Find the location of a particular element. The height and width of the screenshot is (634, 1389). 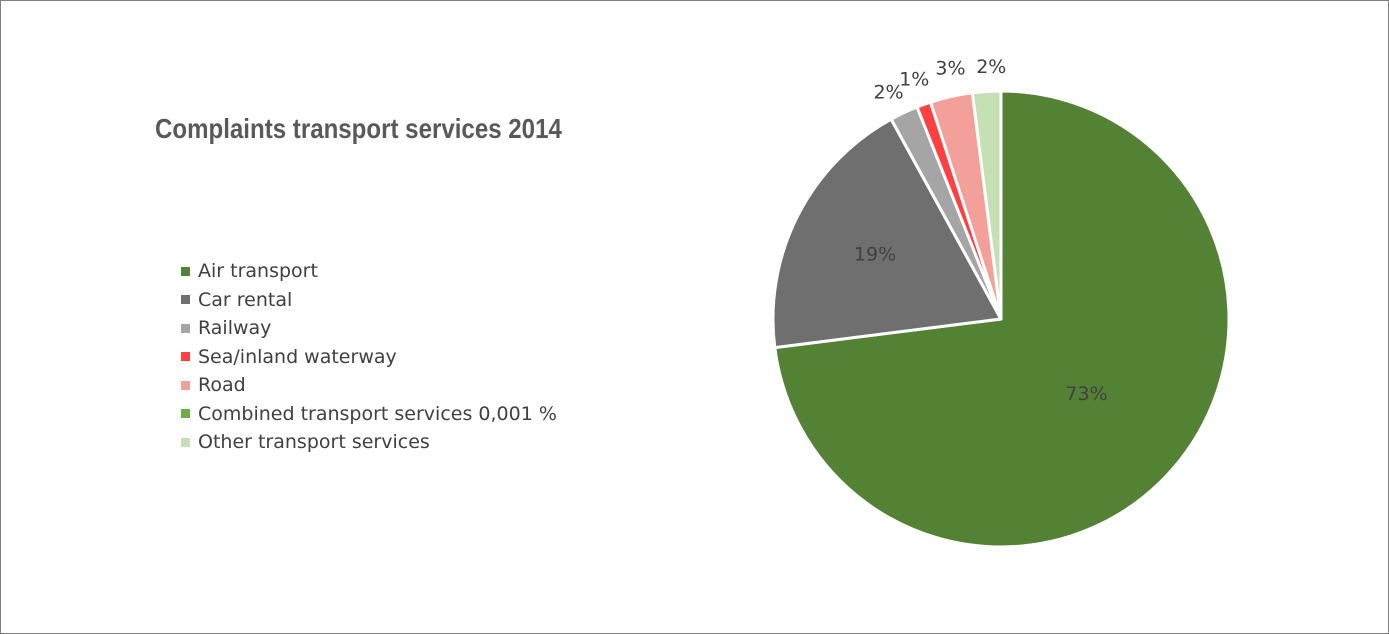

chart-title: Complaints transport services 2014 is located at coordinates (358, 128).